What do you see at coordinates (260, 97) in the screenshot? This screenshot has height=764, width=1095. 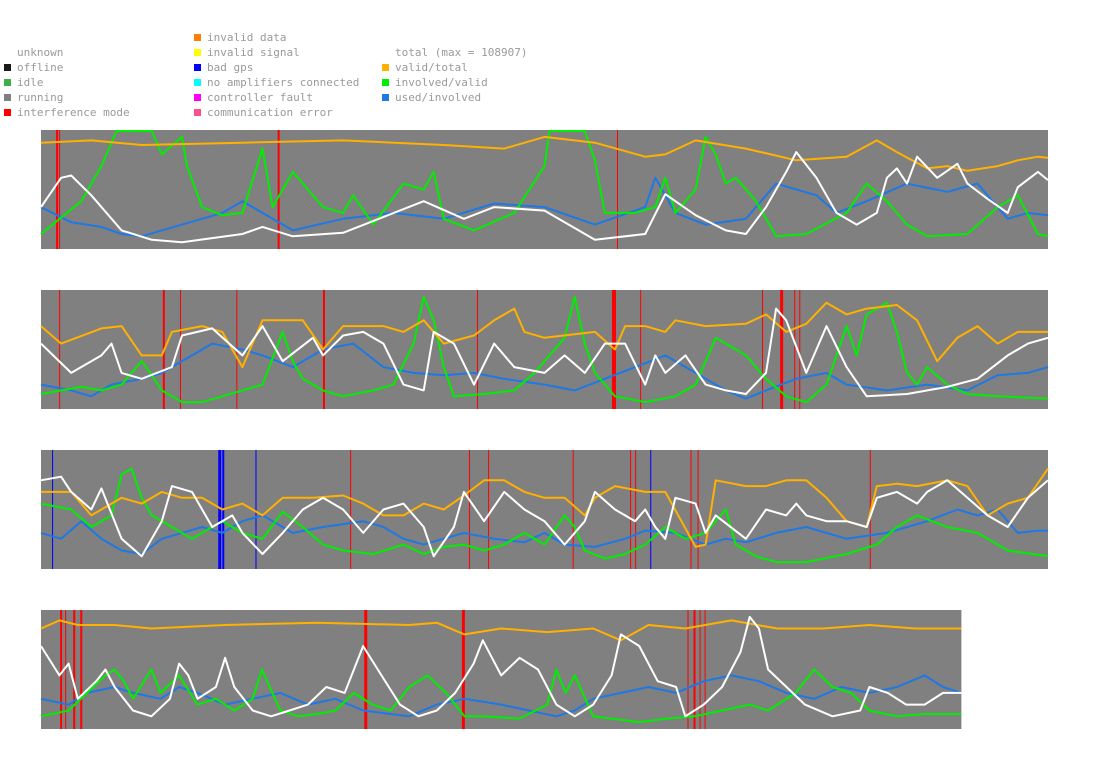 I see `legend-label: controller fault` at bounding box center [260, 97].